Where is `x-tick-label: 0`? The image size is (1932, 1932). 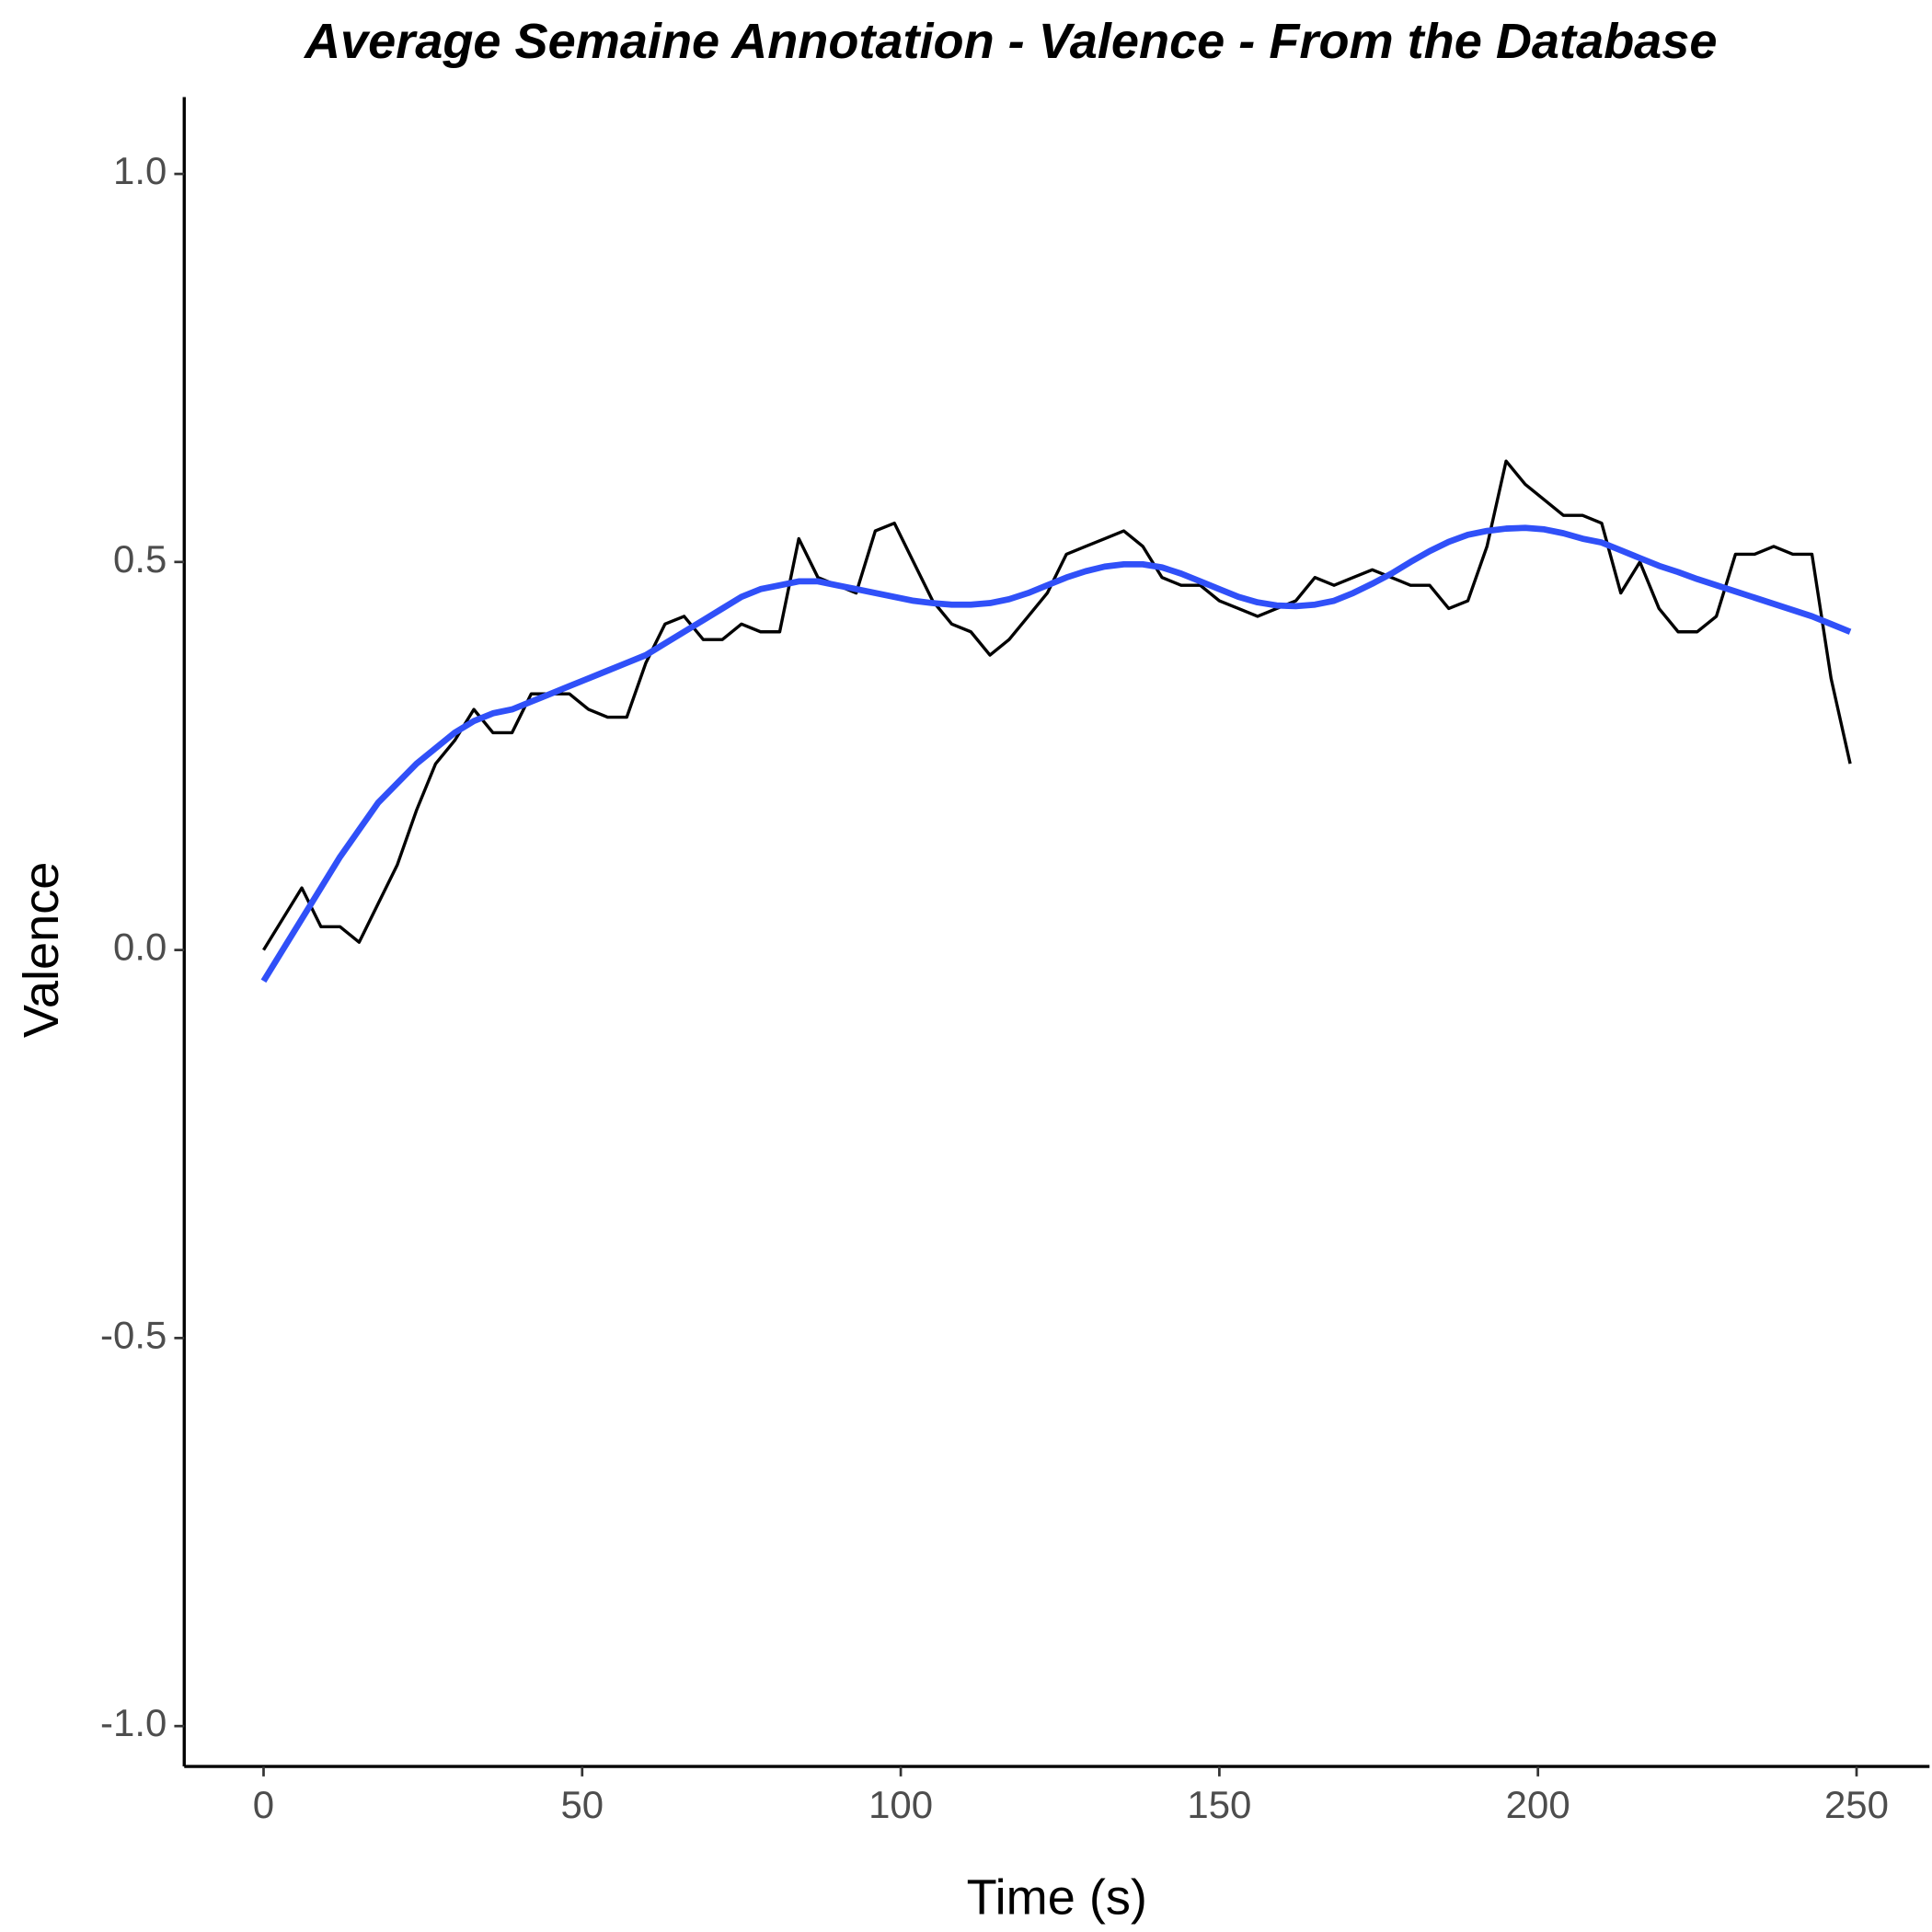
x-tick-label: 0 is located at coordinates (263, 1804).